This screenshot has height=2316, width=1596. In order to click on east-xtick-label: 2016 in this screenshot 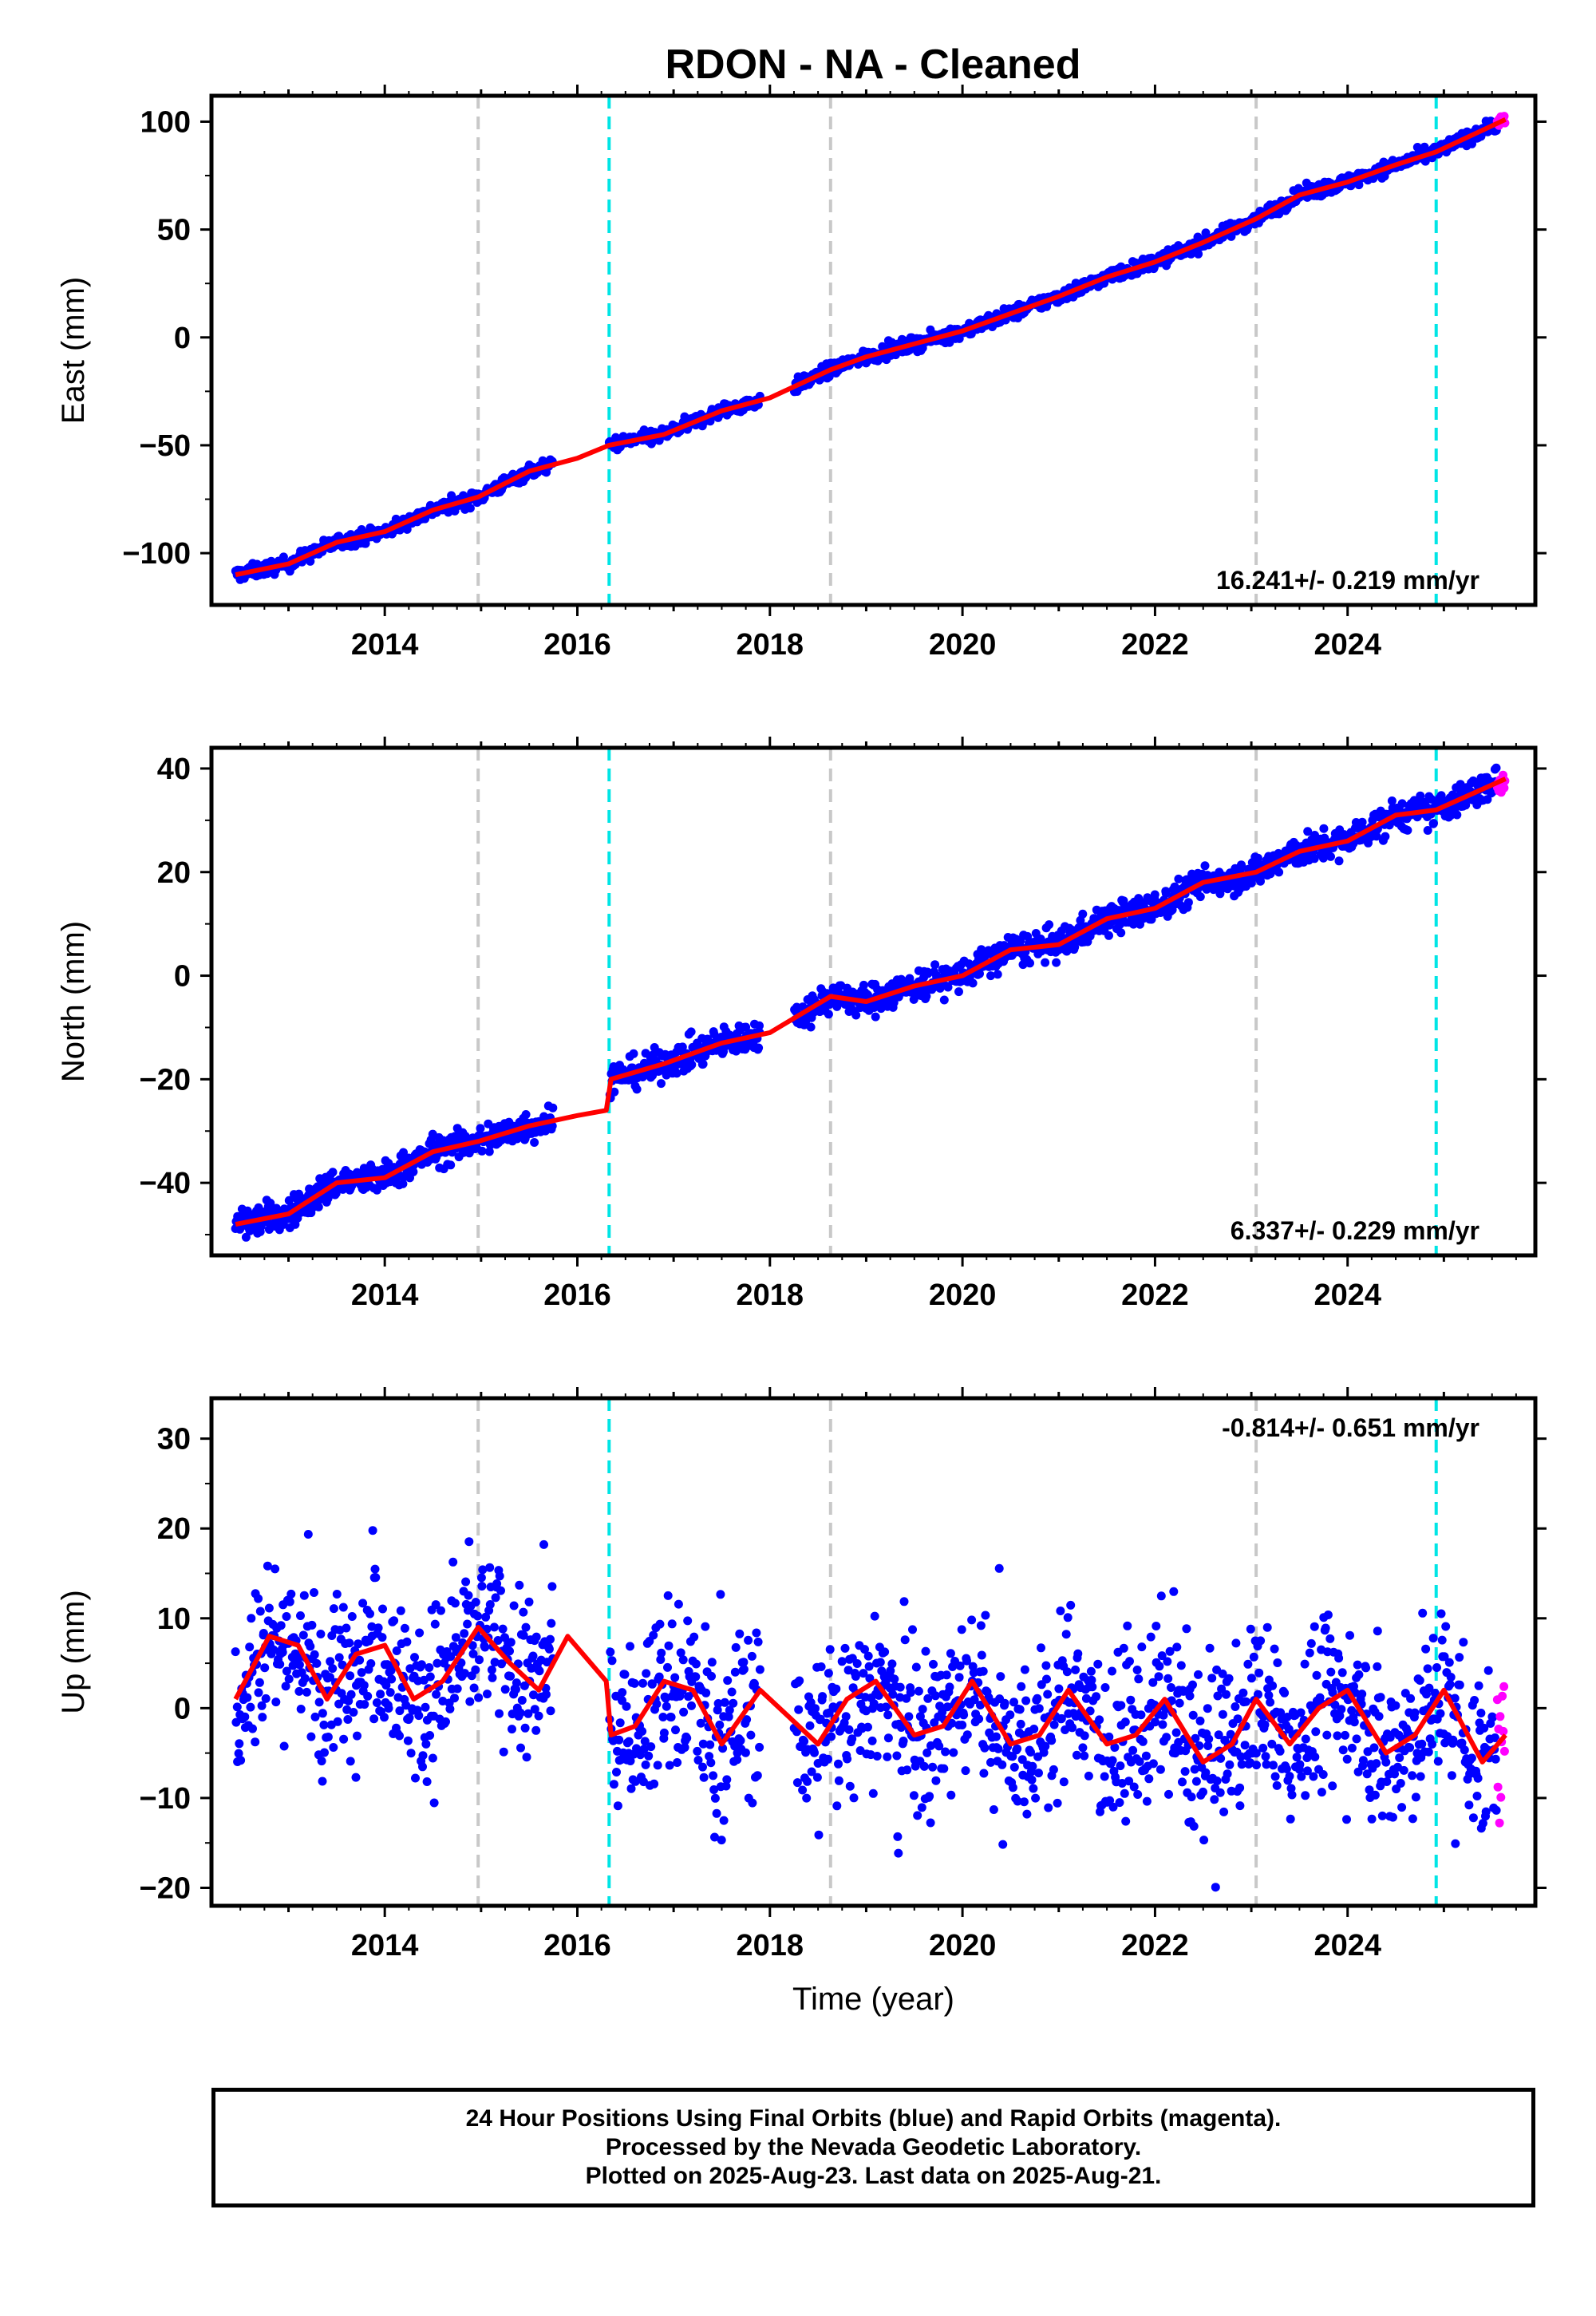, I will do `click(577, 645)`.